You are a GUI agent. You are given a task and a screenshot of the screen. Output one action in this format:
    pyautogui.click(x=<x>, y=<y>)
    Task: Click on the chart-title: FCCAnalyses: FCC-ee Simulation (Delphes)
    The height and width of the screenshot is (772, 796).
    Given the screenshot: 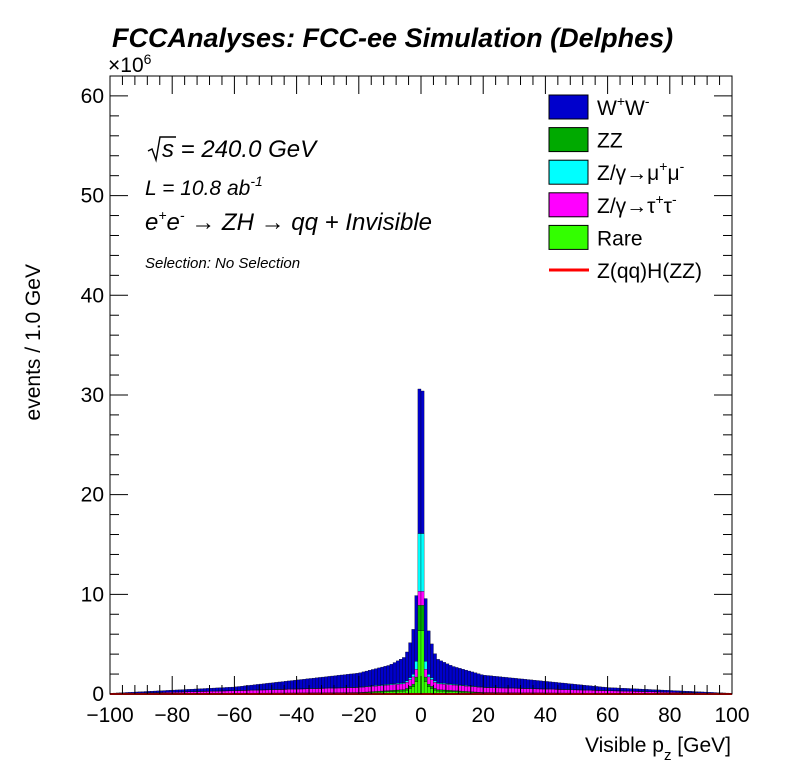 What is the action you would take?
    pyautogui.click(x=392, y=38)
    